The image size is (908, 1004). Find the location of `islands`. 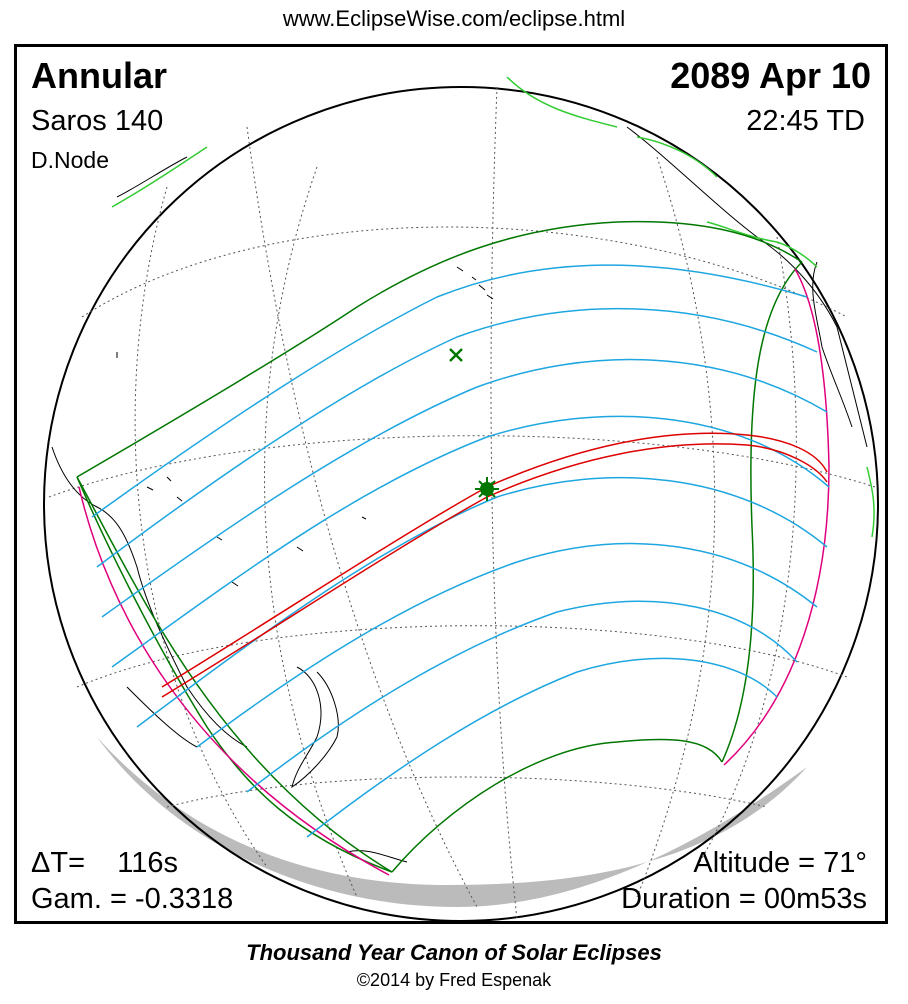

islands is located at coordinates (305, 426).